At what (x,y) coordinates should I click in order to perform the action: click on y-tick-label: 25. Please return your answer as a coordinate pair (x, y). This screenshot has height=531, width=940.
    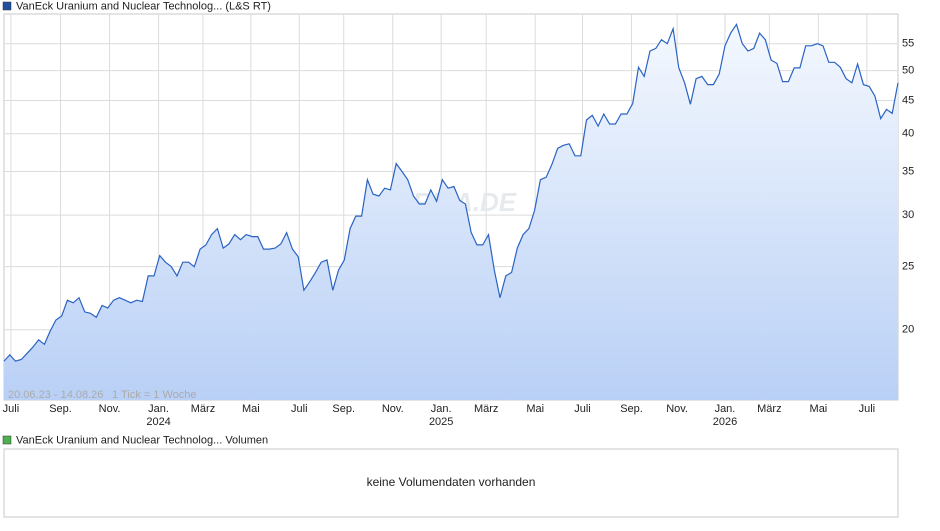
    Looking at the image, I should click on (908, 267).